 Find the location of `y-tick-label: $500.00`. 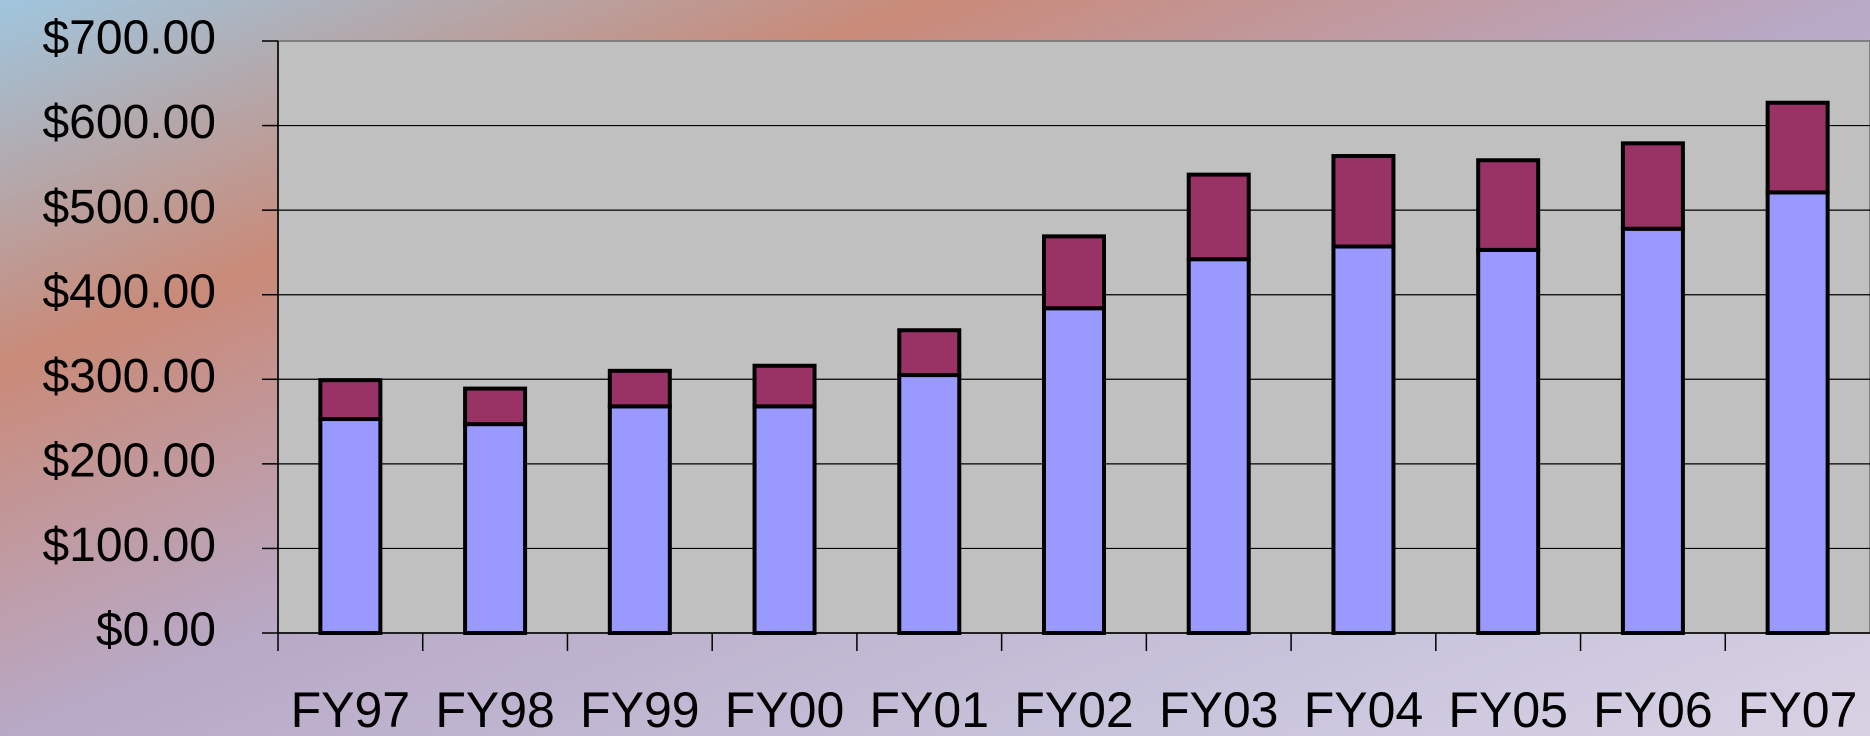

y-tick-label: $500.00 is located at coordinates (129, 207).